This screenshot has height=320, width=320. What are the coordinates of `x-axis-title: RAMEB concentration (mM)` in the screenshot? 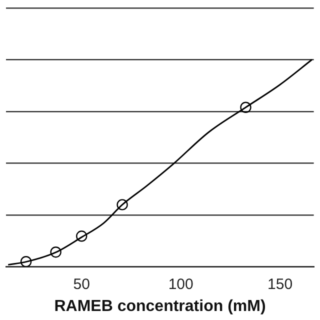 It's located at (160, 306).